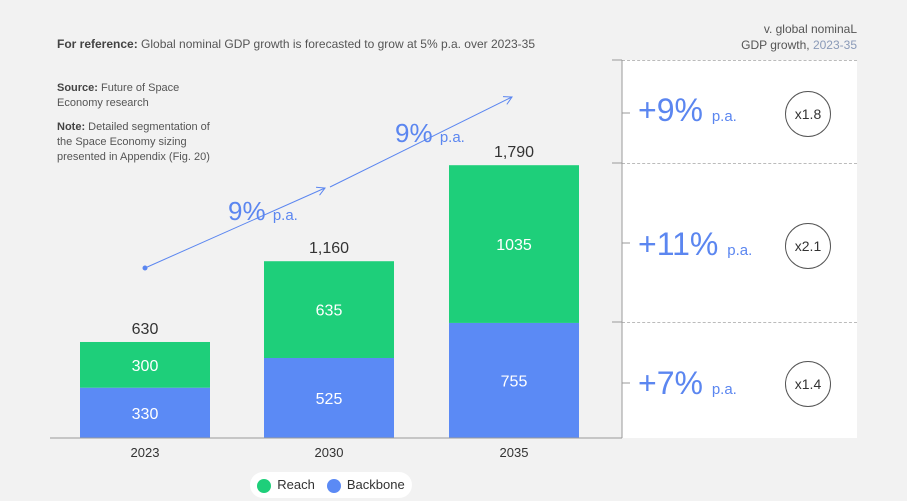  I want to click on bar-reach-2030, so click(329, 309).